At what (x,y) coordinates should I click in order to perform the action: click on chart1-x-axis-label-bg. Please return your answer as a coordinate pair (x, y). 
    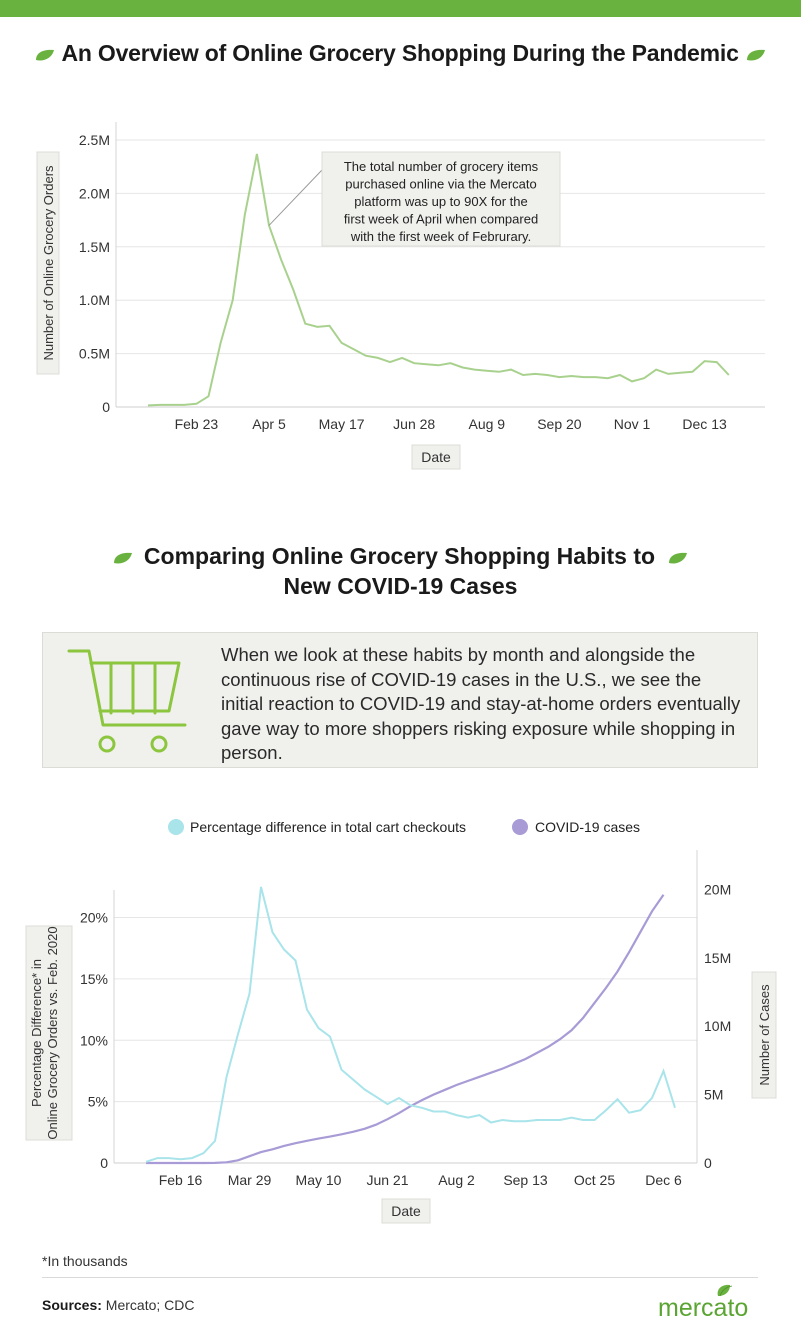
    Looking at the image, I should click on (436, 457).